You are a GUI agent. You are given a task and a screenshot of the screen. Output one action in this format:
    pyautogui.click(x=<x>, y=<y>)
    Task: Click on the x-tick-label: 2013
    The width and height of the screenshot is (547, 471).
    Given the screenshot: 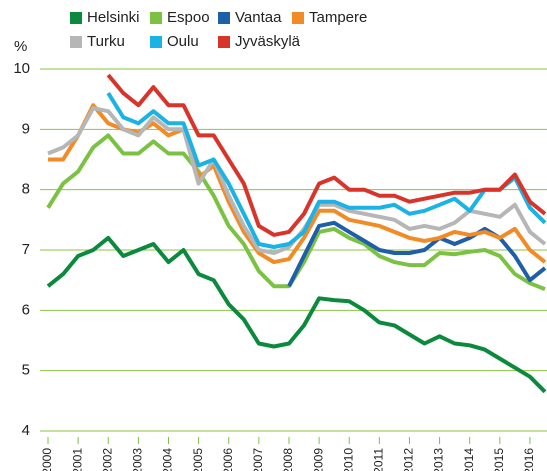 What is the action you would take?
    pyautogui.click(x=439, y=459)
    